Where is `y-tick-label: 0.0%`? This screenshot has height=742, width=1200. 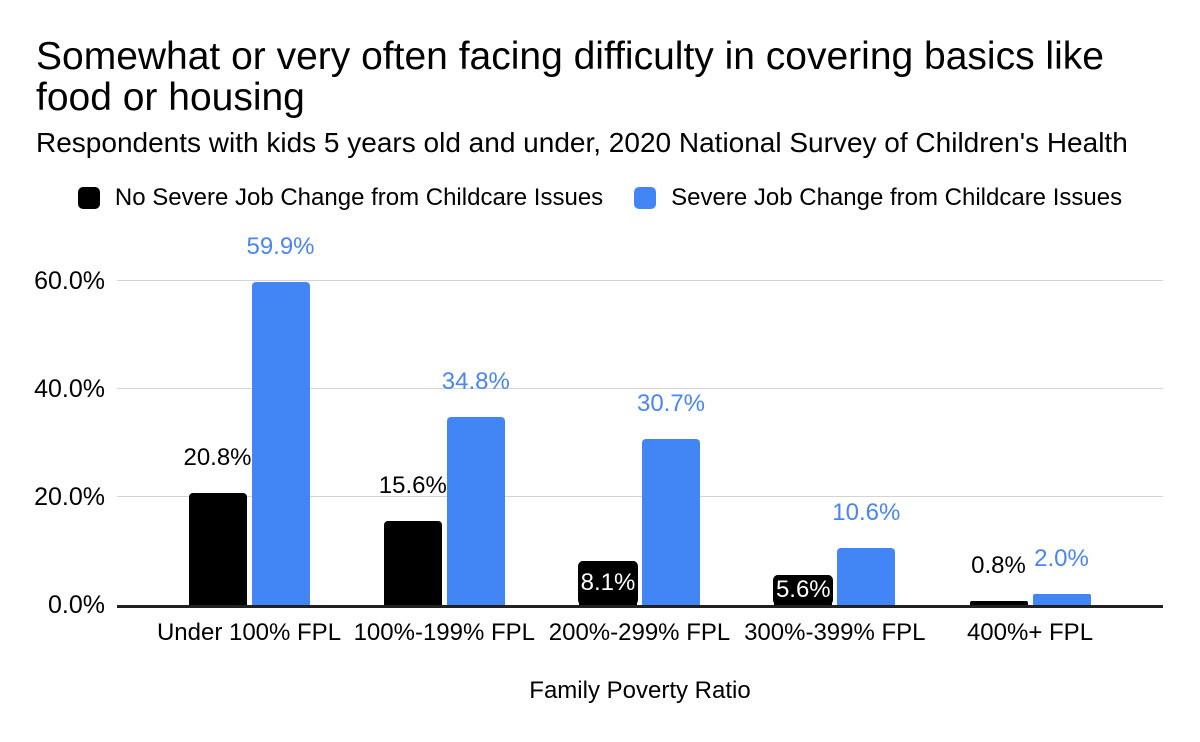
y-tick-label: 0.0% is located at coordinates (76, 605).